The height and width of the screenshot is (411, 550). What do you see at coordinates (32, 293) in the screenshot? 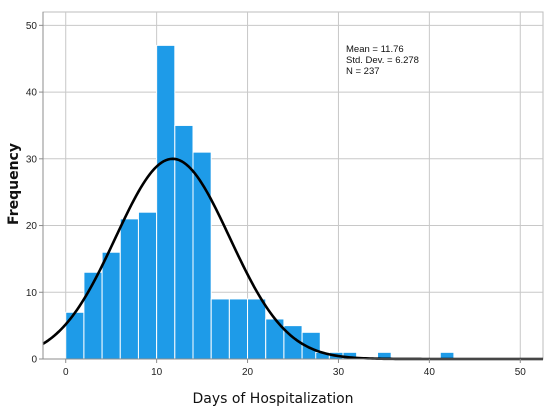
I see `y-tick-label: 10` at bounding box center [32, 293].